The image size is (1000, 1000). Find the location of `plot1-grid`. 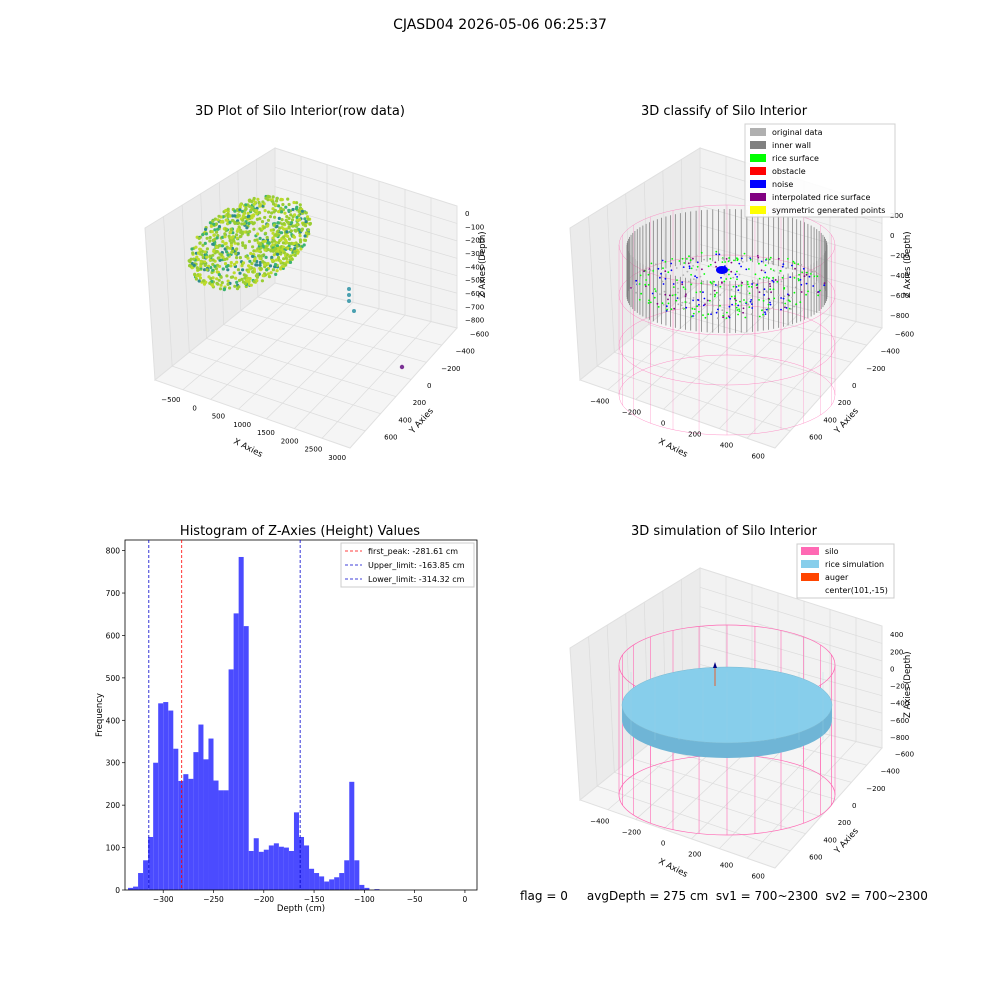

plot1-grid is located at coordinates (366, 214).